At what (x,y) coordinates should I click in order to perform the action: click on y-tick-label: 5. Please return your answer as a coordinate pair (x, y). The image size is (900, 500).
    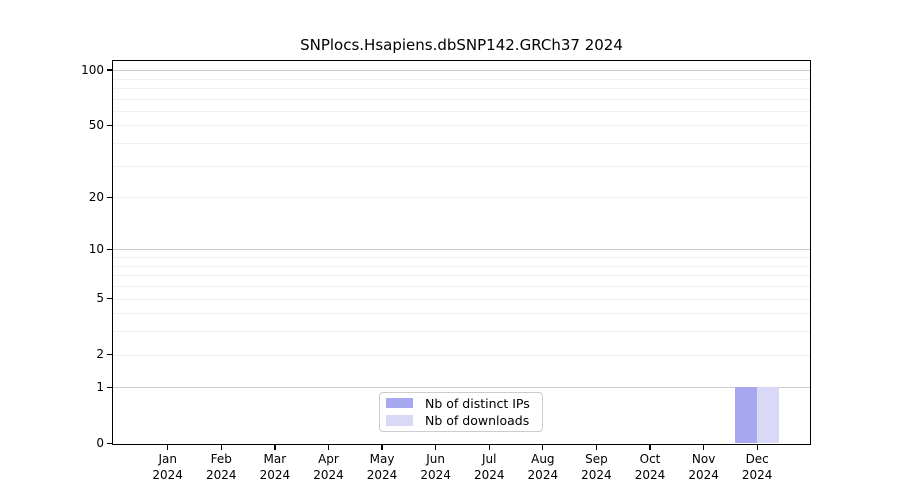
    Looking at the image, I should click on (100, 298).